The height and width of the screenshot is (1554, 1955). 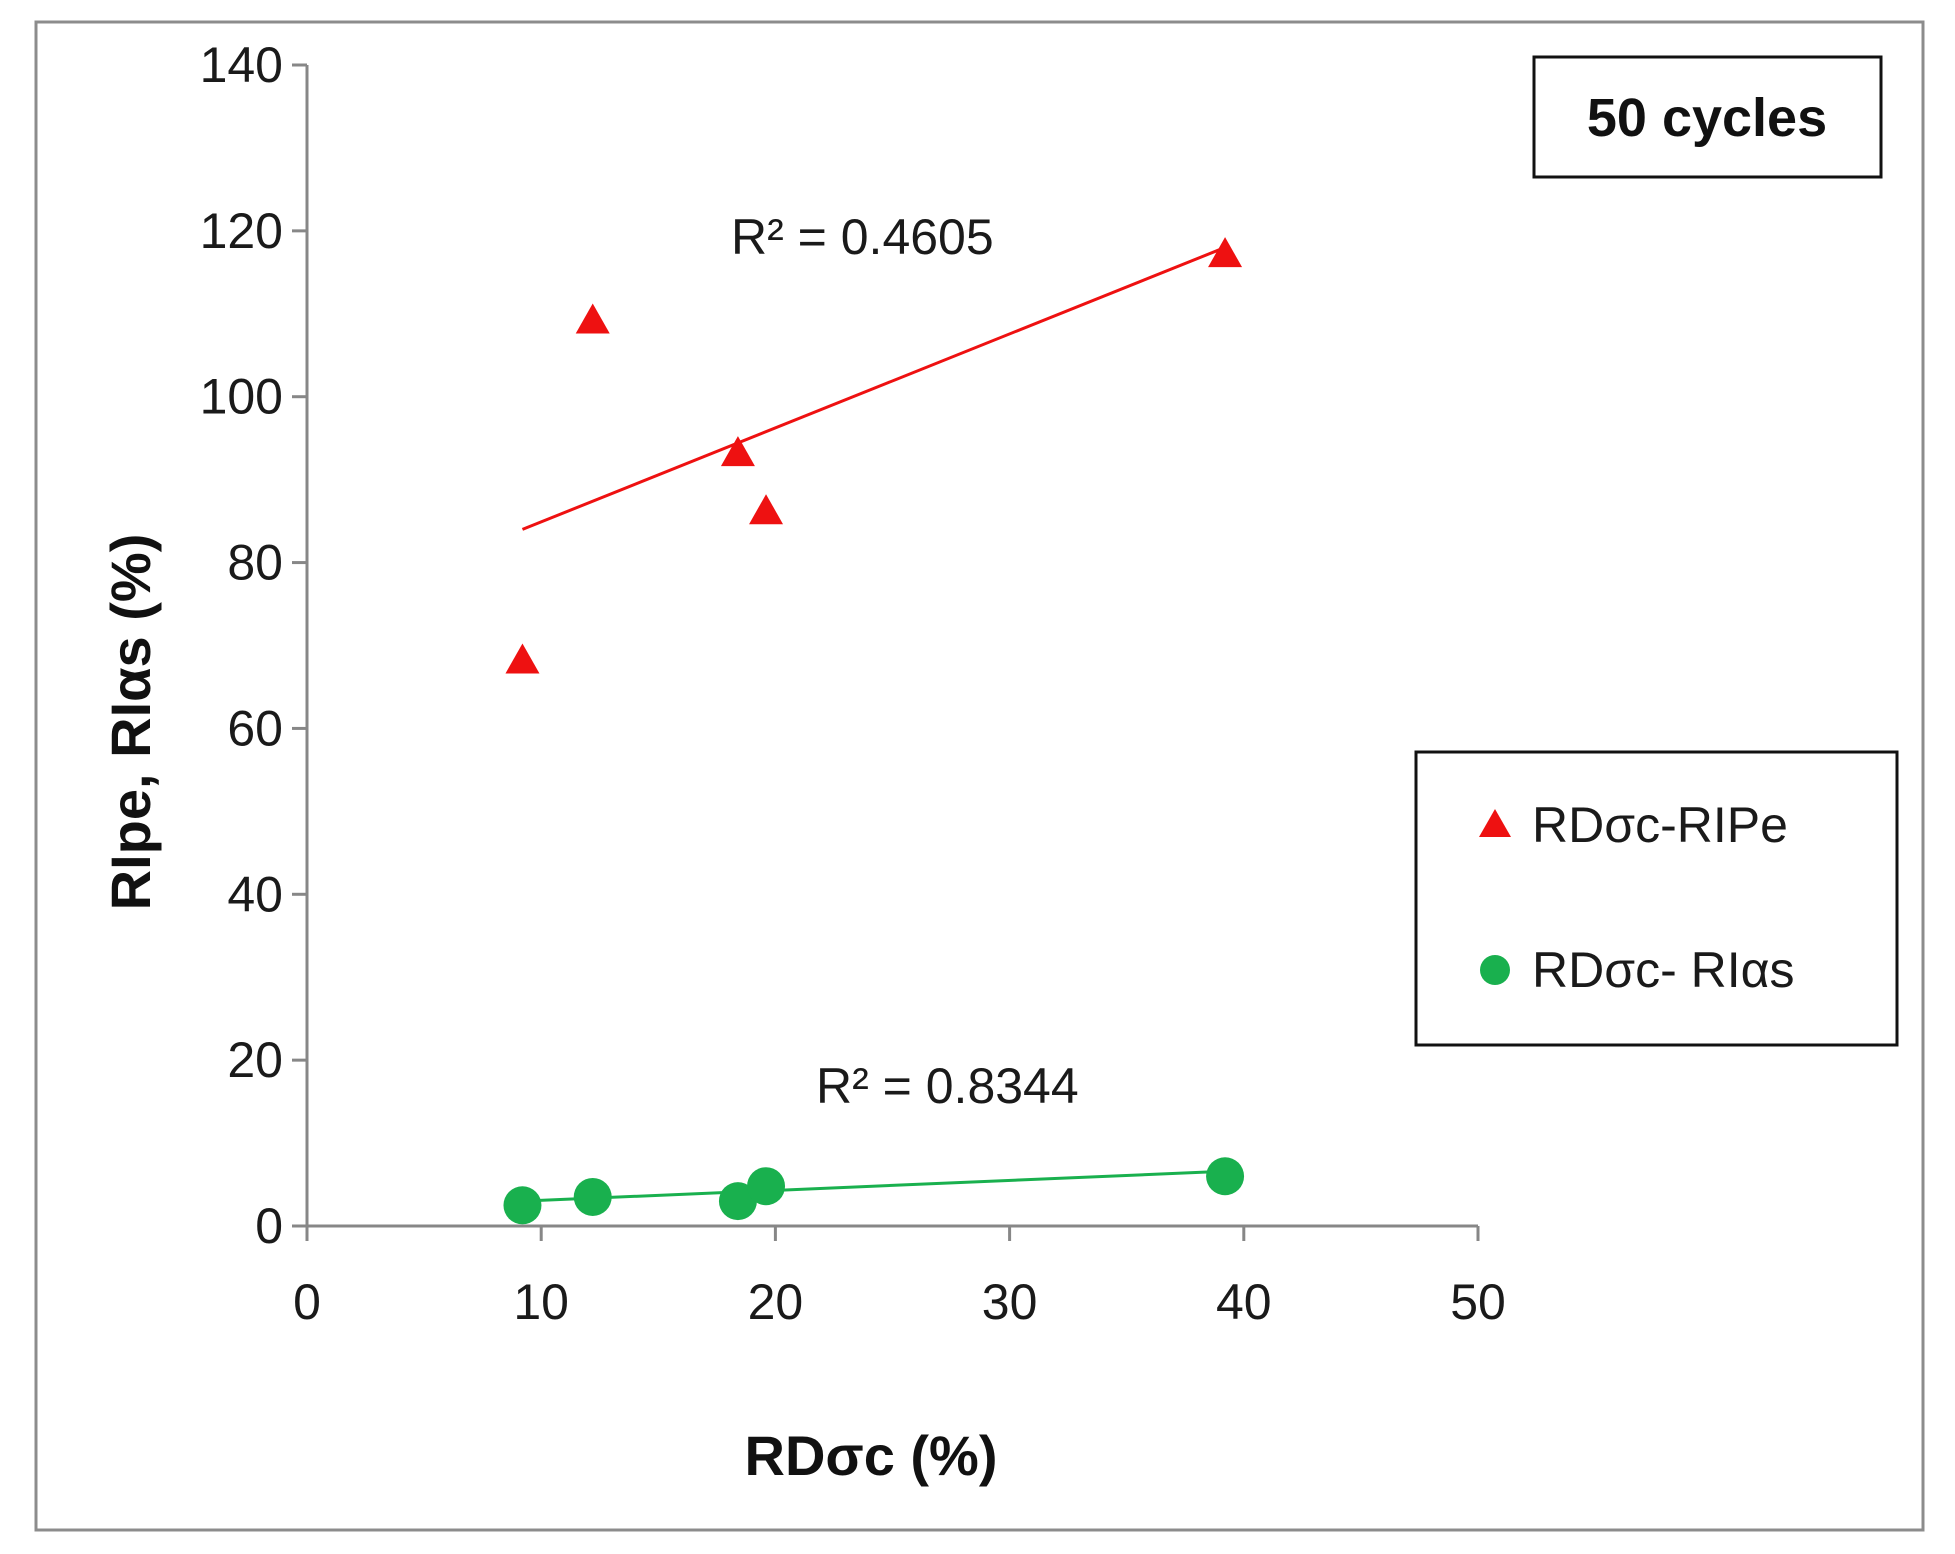 What do you see at coordinates (776, 1302) in the screenshot?
I see `x-tick-label: 20` at bounding box center [776, 1302].